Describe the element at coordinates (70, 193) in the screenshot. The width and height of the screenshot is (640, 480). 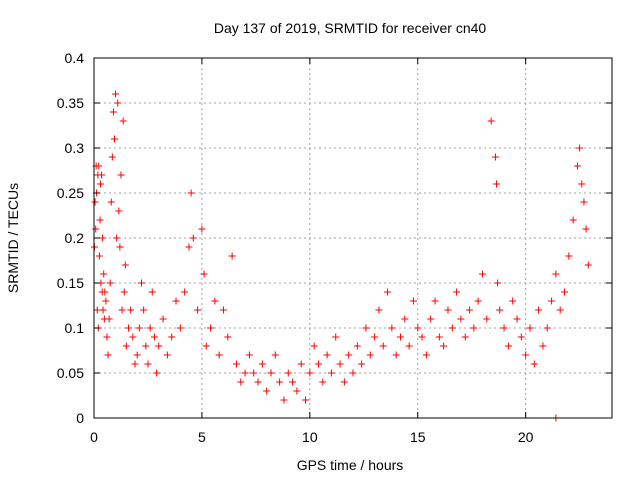
I see `y-tick-label: 0.25` at that location.